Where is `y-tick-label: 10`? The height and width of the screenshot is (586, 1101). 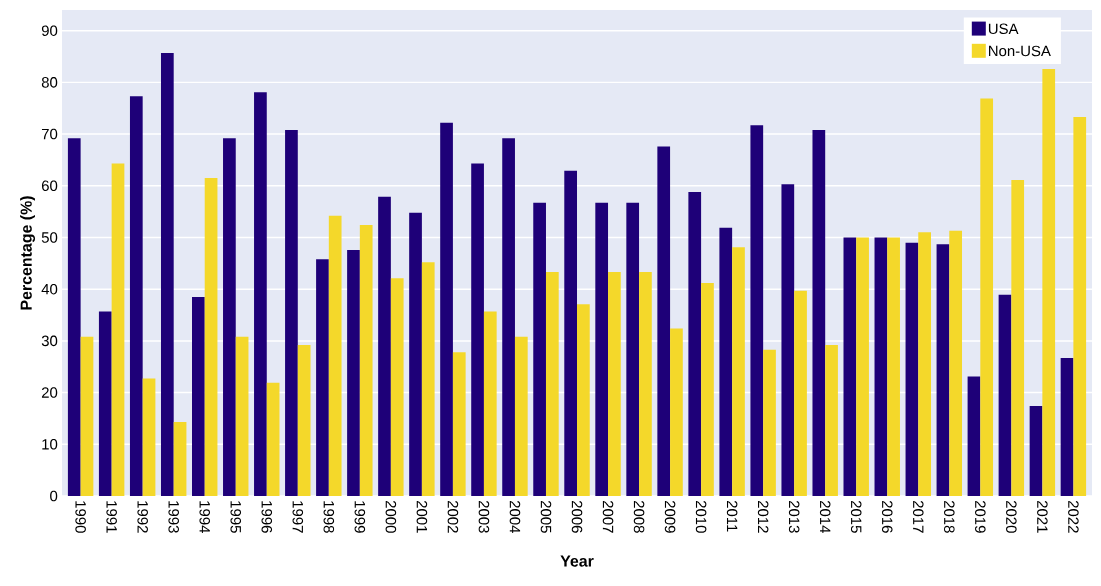 y-tick-label: 10 is located at coordinates (50, 444).